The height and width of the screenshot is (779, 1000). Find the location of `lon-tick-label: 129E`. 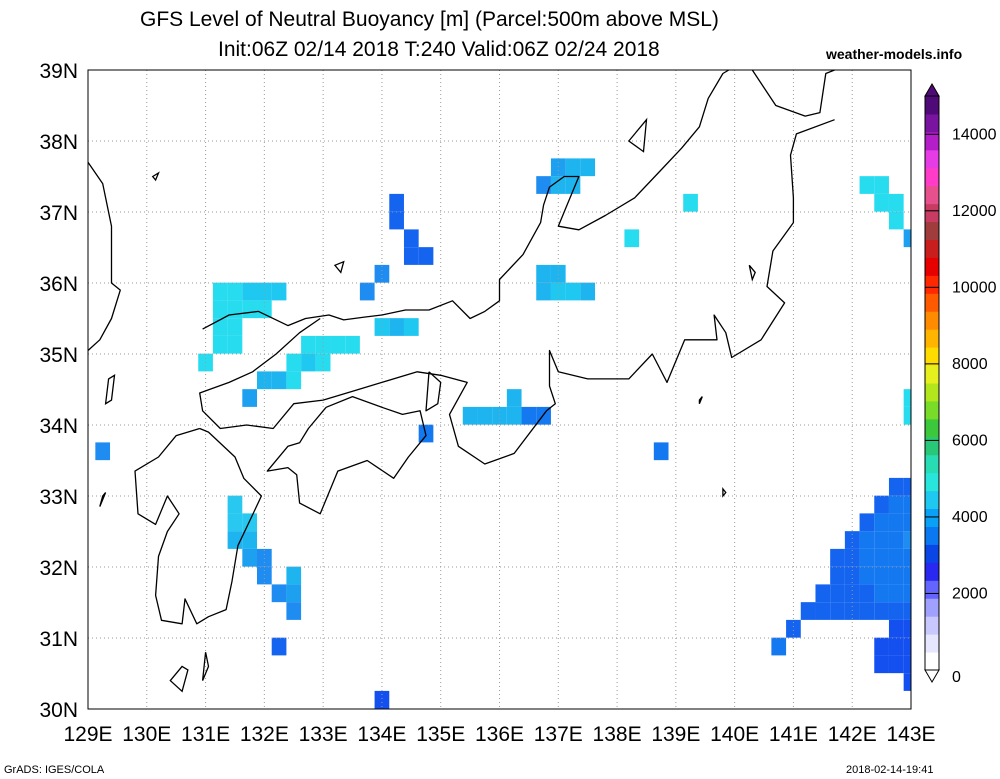

lon-tick-label: 129E is located at coordinates (87, 734).